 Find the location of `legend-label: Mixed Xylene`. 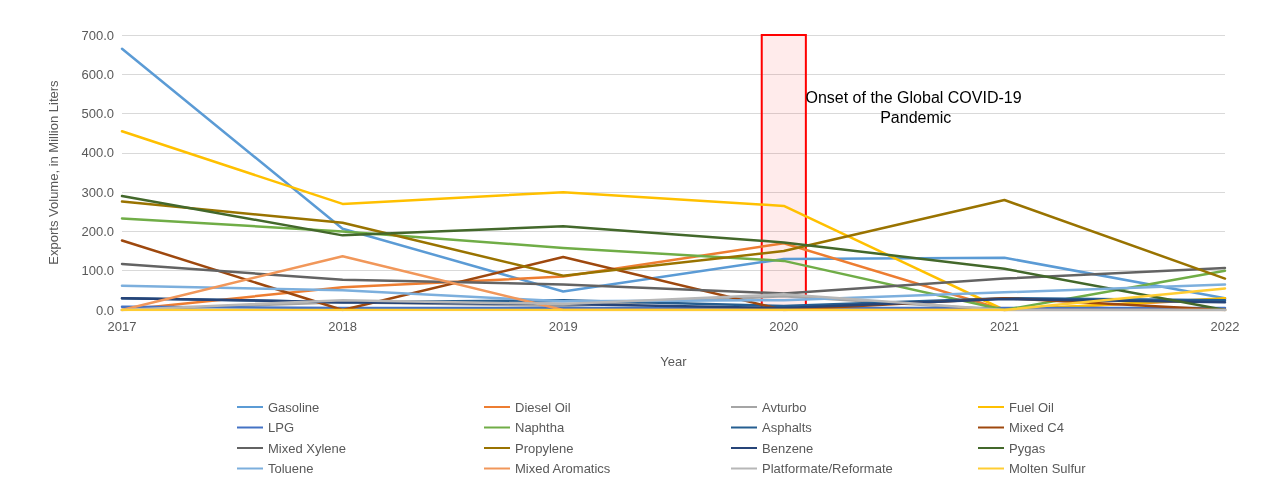

legend-label: Mixed Xylene is located at coordinates (307, 448).